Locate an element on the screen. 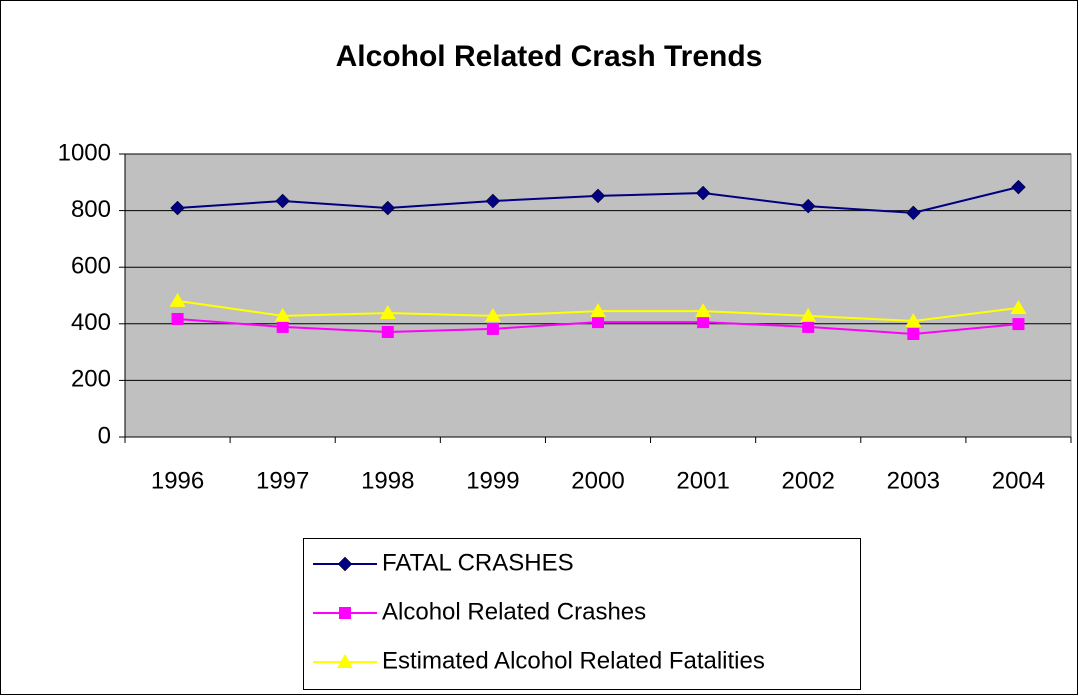  legend is located at coordinates (582, 614).